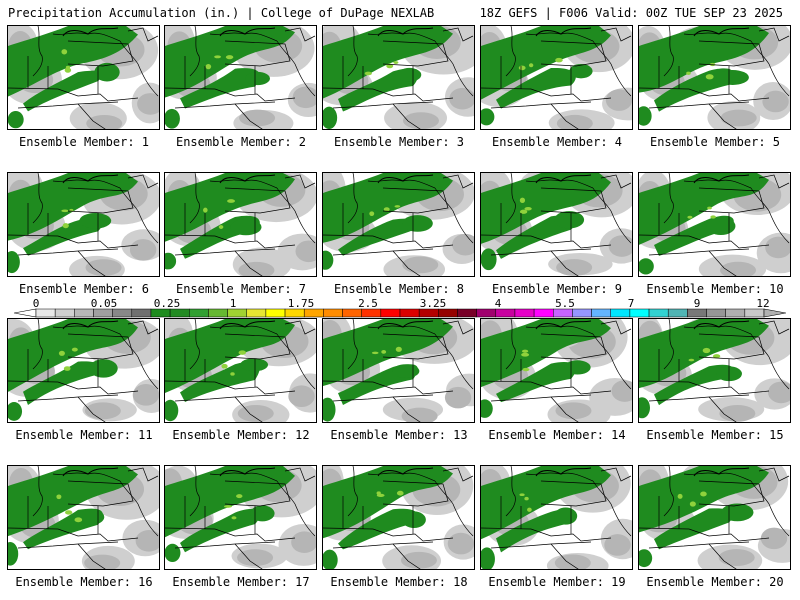 The height and width of the screenshot is (600, 800). Describe the element at coordinates (715, 289) in the screenshot. I see `ensemble-member-label: Ensemble Member: 10` at that location.